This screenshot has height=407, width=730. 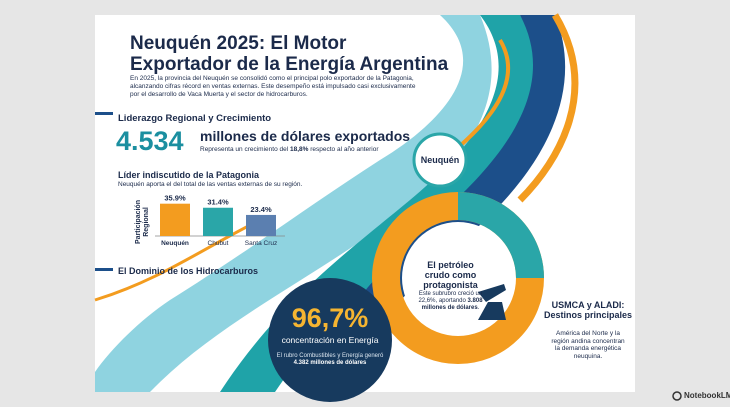 I want to click on big-number: 4.534, so click(x=150, y=141).